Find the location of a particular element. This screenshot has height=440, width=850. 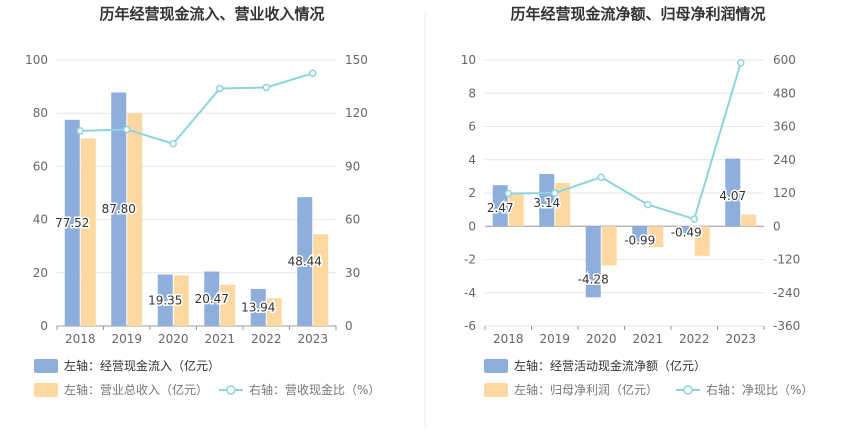

y-left-tick-label: -4 is located at coordinates (470, 293).